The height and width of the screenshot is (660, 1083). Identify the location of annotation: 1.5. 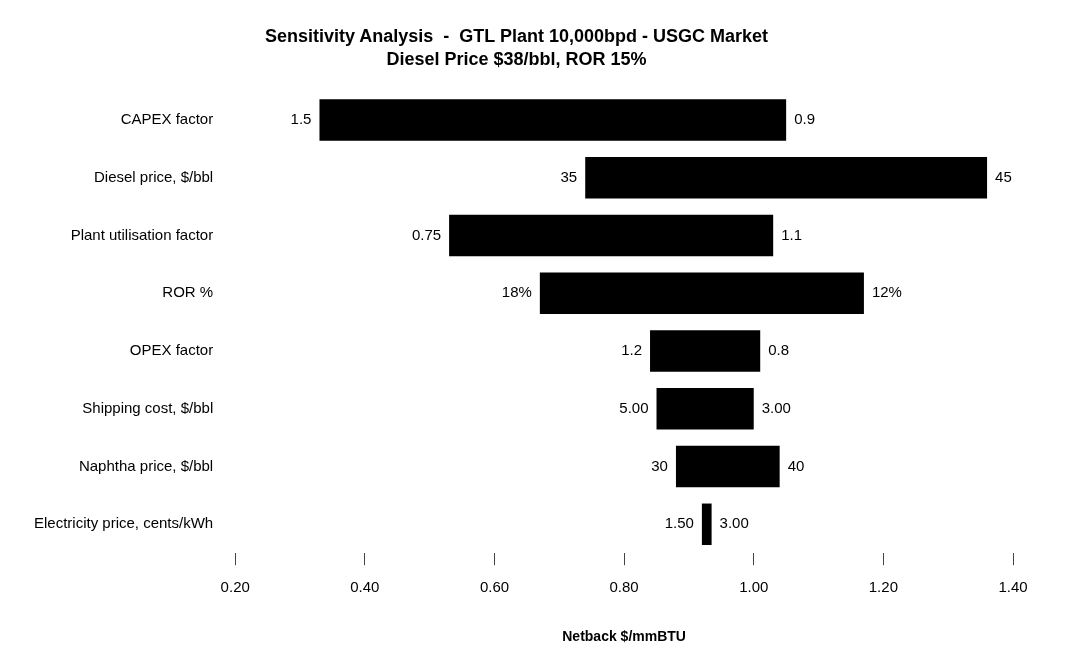
(301, 119).